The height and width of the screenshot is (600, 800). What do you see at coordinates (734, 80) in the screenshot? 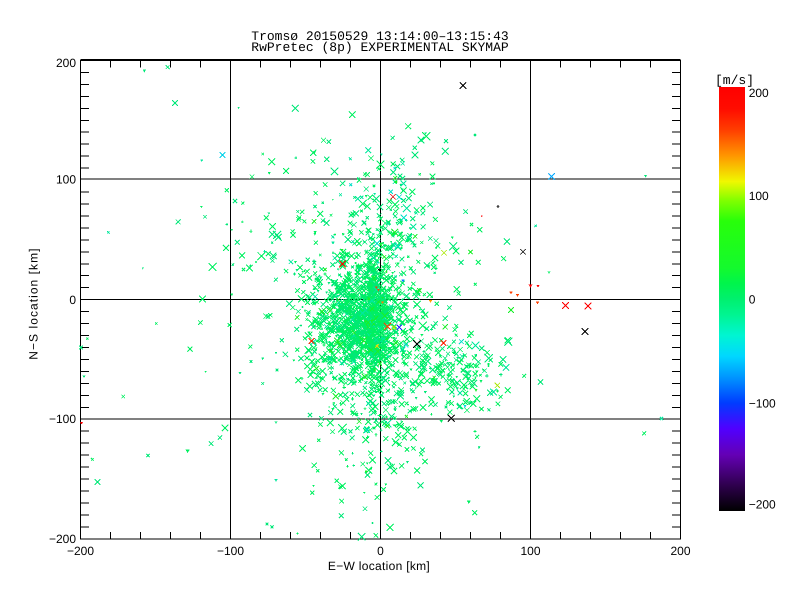
I see `svg-text: [m/s]` at bounding box center [734, 80].